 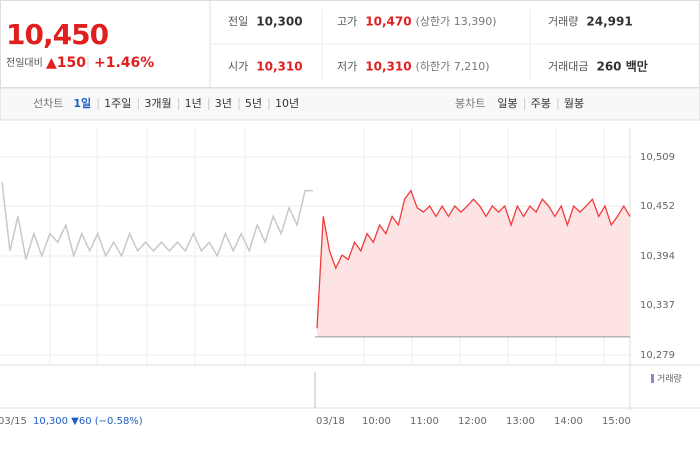 What do you see at coordinates (470, 103) in the screenshot?
I see `tab-group-label: 봉차트` at bounding box center [470, 103].